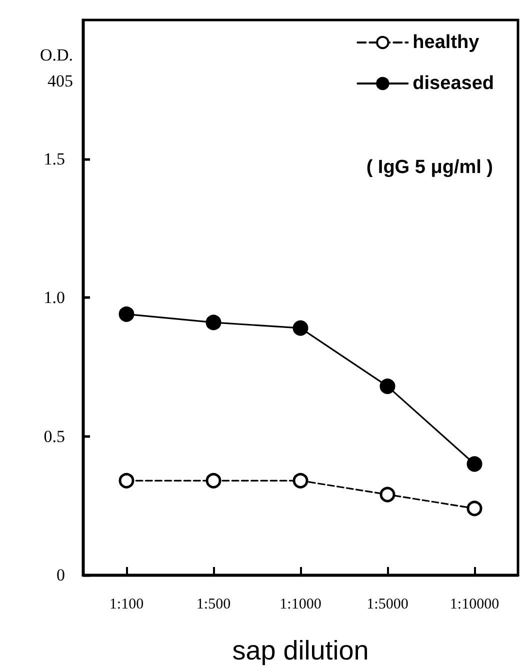 The width and height of the screenshot is (521, 669). I want to click on y-tick-label: 1.0, so click(54, 297).